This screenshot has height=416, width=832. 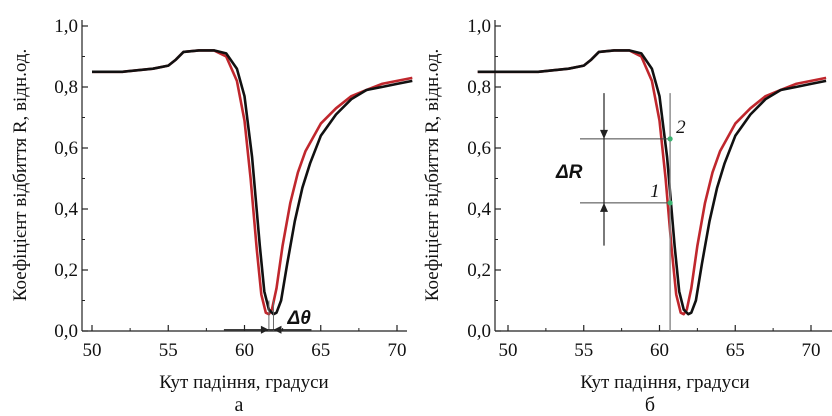 I want to click on delta-theta-arrow-right, so click(x=277, y=329).